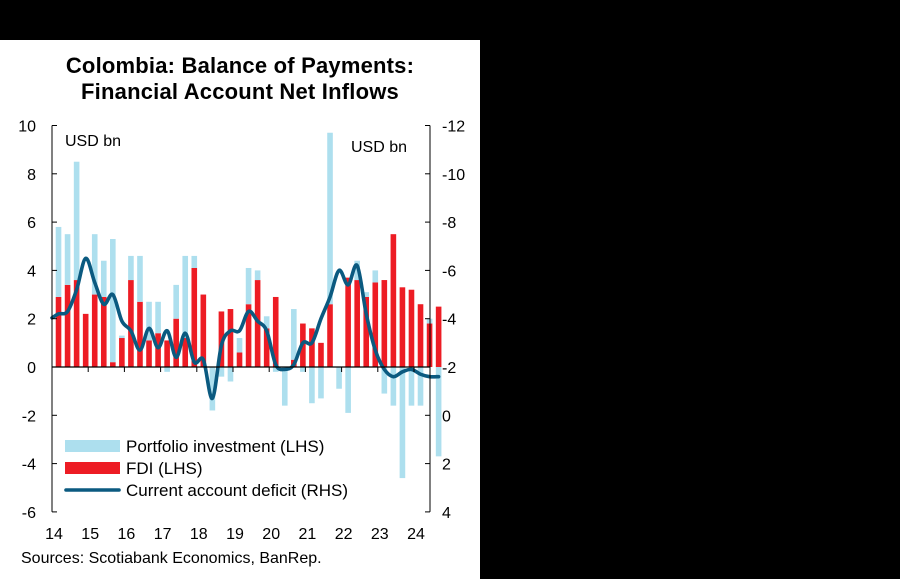 The image size is (900, 579). Describe the element at coordinates (31, 271) in the screenshot. I see `y-tick-left: 4` at that location.